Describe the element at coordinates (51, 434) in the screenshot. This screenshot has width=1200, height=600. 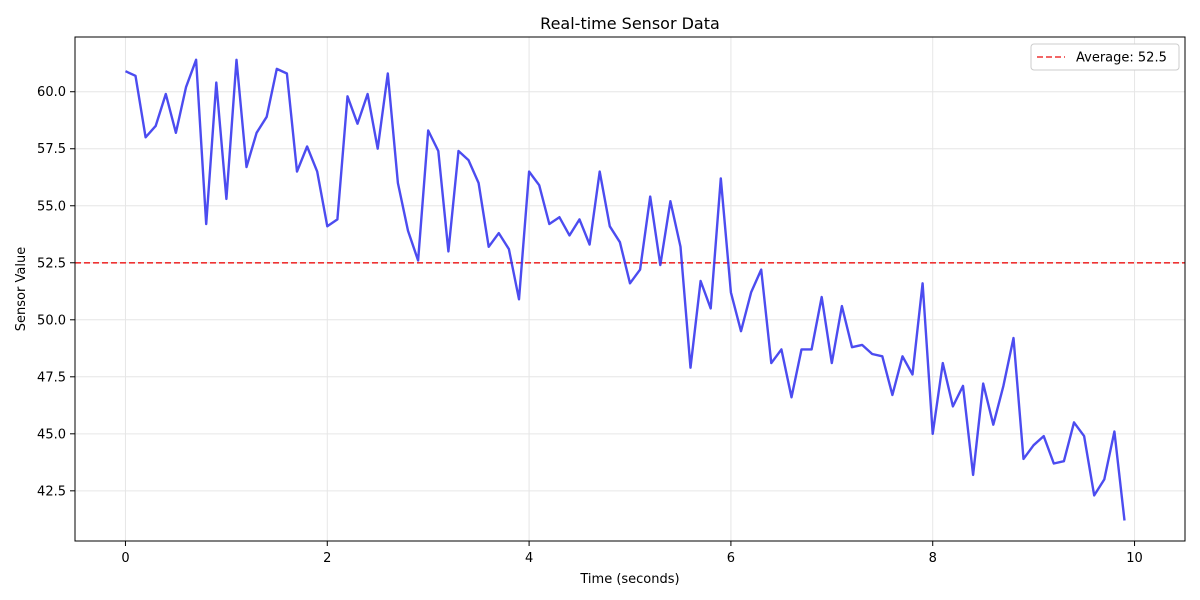
I see `y-tick-label: 45.0` at that location.